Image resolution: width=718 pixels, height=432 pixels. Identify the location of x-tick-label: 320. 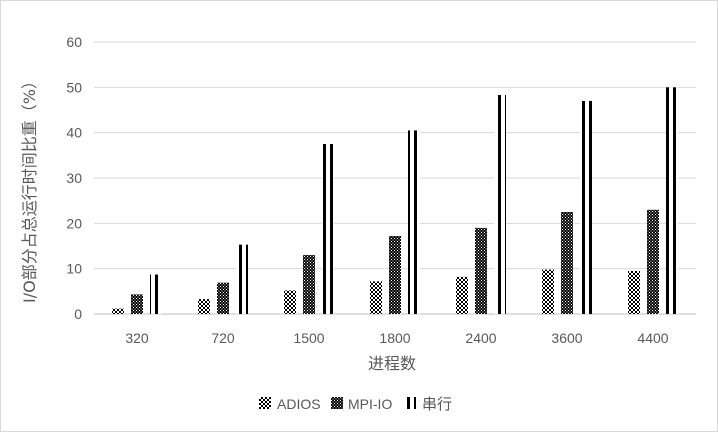
(137, 338).